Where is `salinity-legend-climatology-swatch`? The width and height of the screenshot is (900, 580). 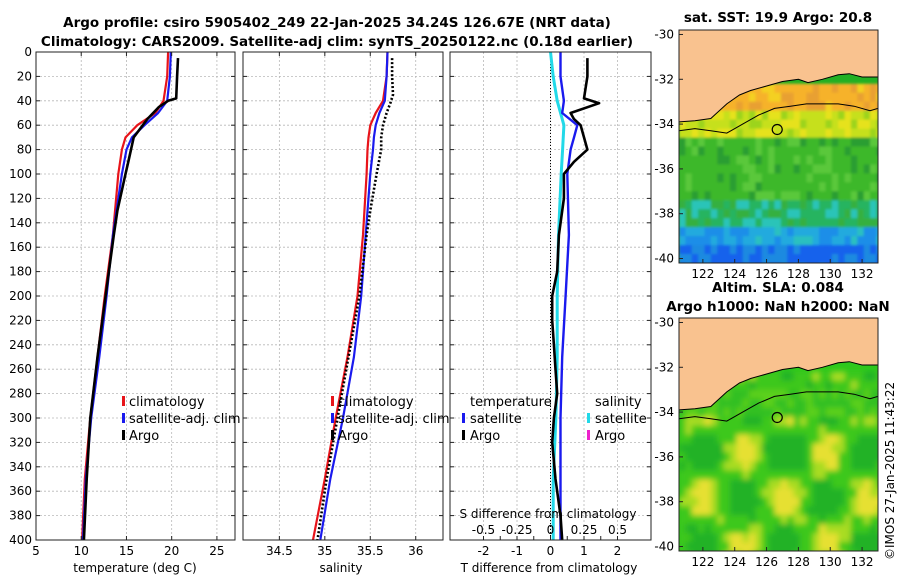 salinity-legend-climatology-swatch is located at coordinates (332, 401).